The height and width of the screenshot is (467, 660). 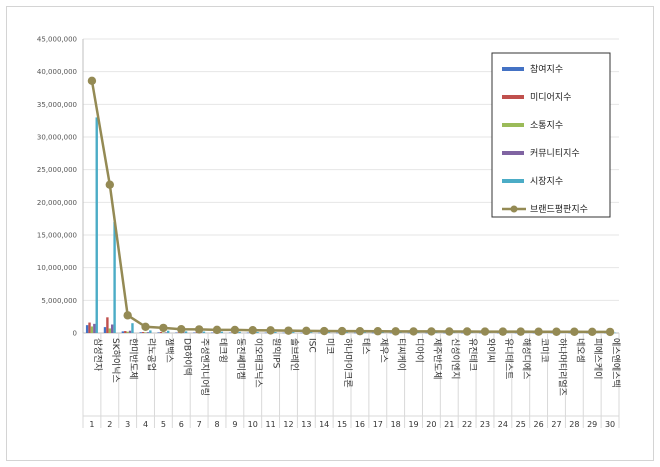 What do you see at coordinates (561, 367) in the screenshot?
I see `x-tick-label: 하나머티리얼즈` at bounding box center [561, 367].